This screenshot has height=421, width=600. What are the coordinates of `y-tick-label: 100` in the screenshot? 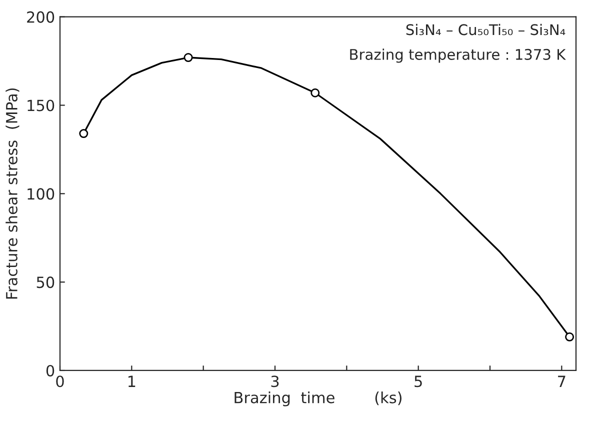 It's located at (41, 194).